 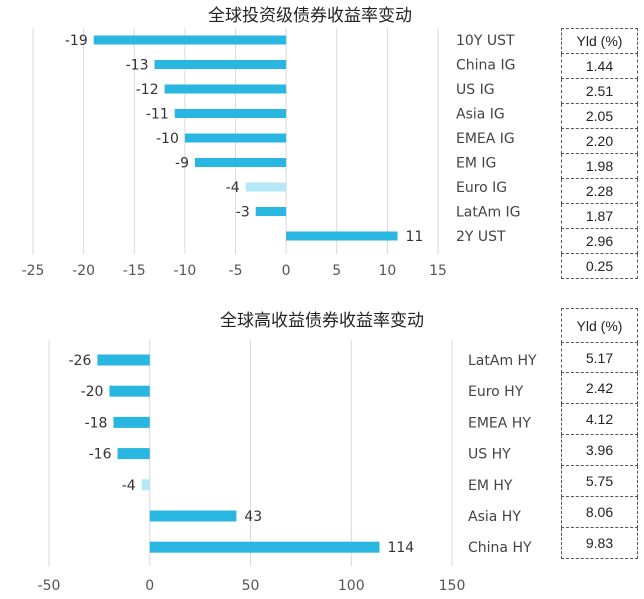 I want to click on category-label: LatAm IG, so click(x=488, y=213).